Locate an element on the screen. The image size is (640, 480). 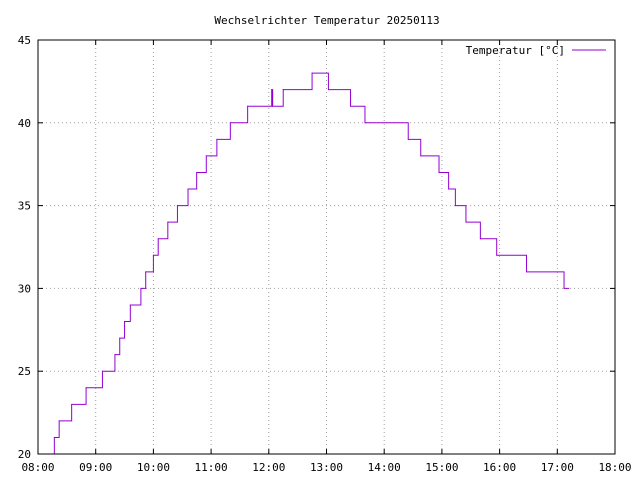
x-tick-label: 16:00 is located at coordinates (499, 467).